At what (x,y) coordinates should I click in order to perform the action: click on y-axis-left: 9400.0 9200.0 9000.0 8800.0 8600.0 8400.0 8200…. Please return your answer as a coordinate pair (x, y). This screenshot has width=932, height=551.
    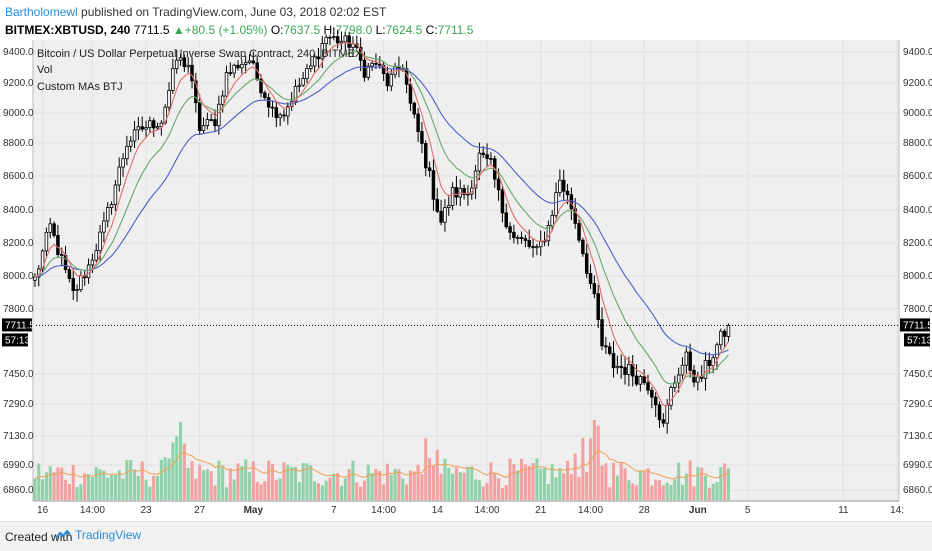
    Looking at the image, I should click on (18, 271).